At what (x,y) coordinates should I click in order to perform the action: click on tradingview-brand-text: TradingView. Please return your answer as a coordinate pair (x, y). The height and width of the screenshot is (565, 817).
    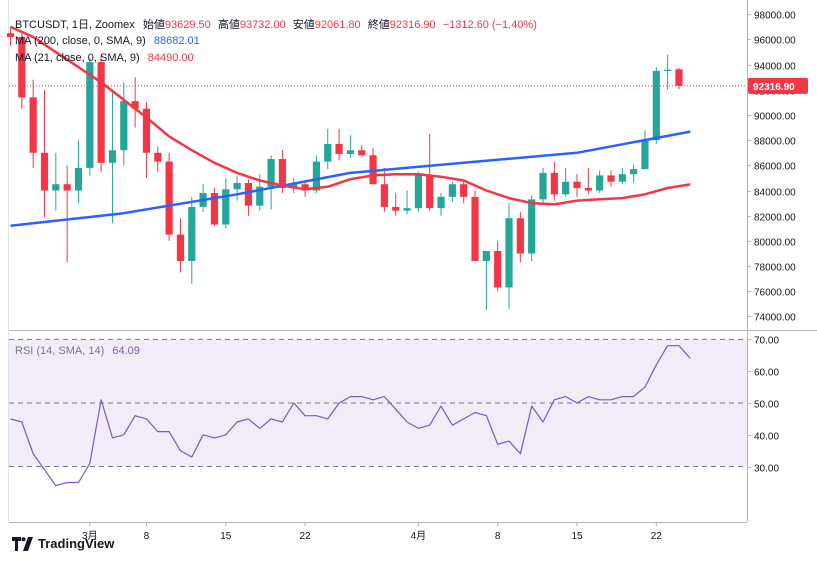
    Looking at the image, I should click on (76, 543).